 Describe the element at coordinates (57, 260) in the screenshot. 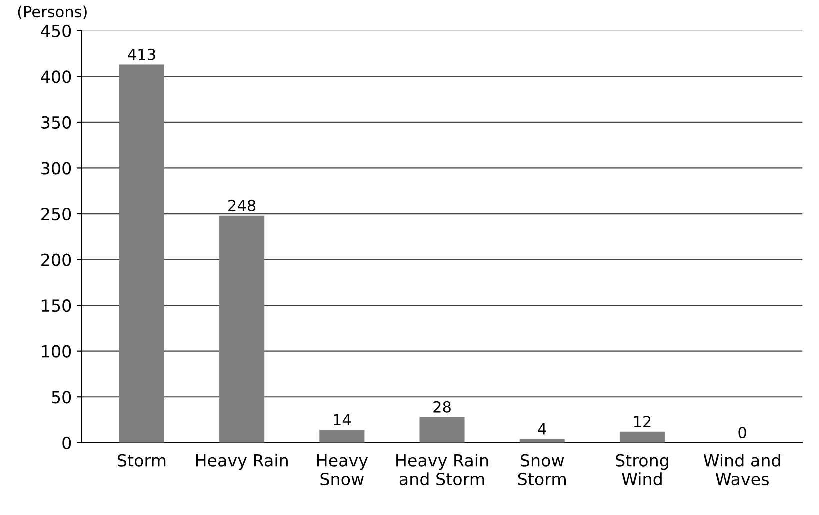

I see `y-tick-label: 200` at that location.